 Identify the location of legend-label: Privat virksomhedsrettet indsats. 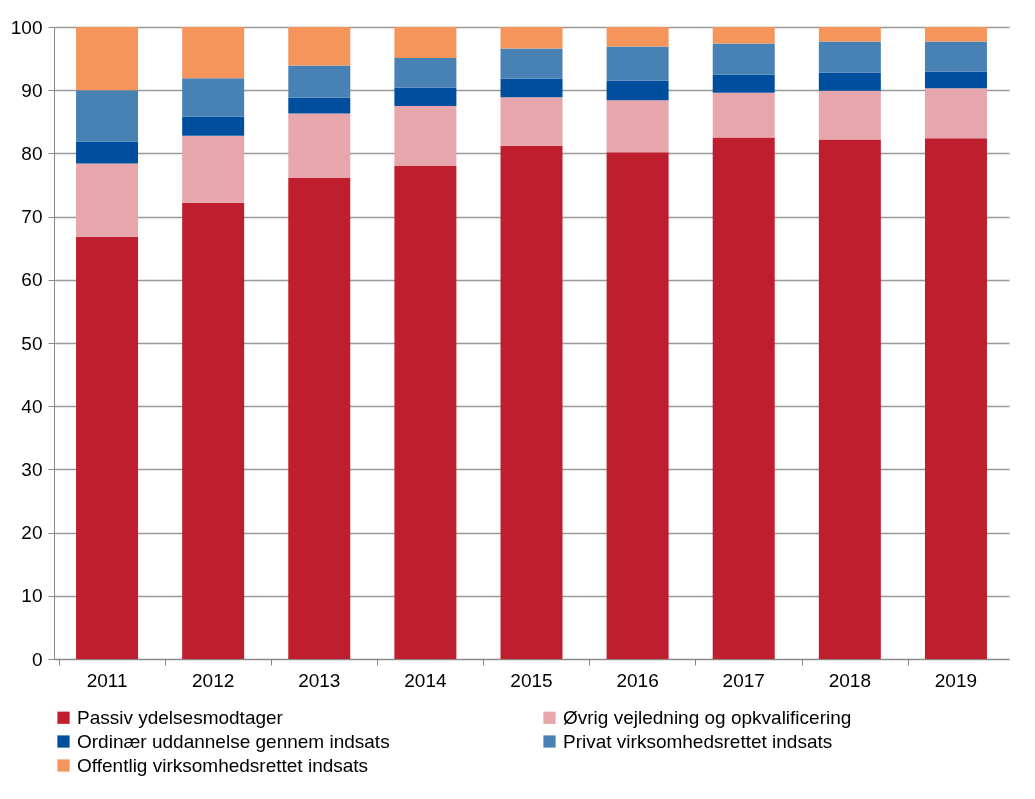
(698, 741).